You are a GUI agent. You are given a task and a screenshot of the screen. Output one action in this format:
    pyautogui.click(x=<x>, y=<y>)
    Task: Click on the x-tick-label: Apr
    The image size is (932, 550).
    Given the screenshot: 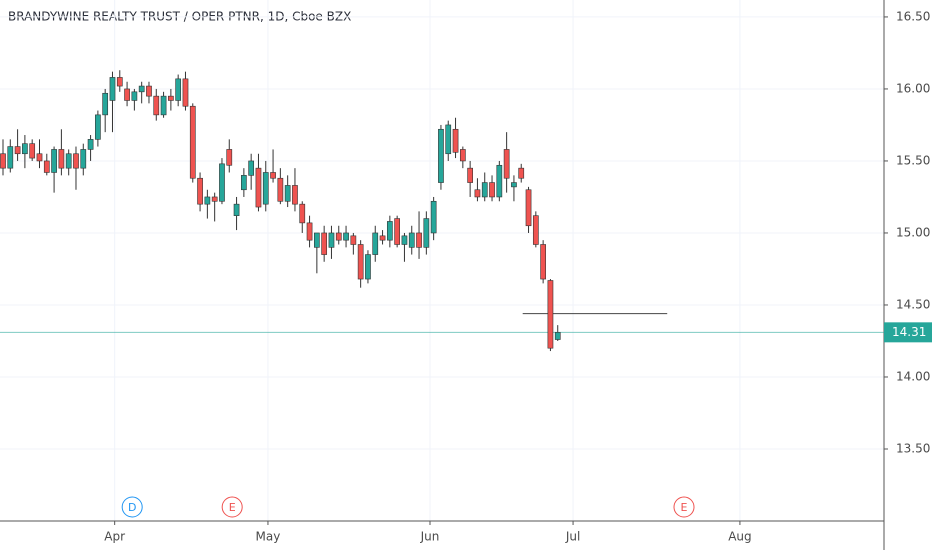 What is the action you would take?
    pyautogui.click(x=114, y=537)
    